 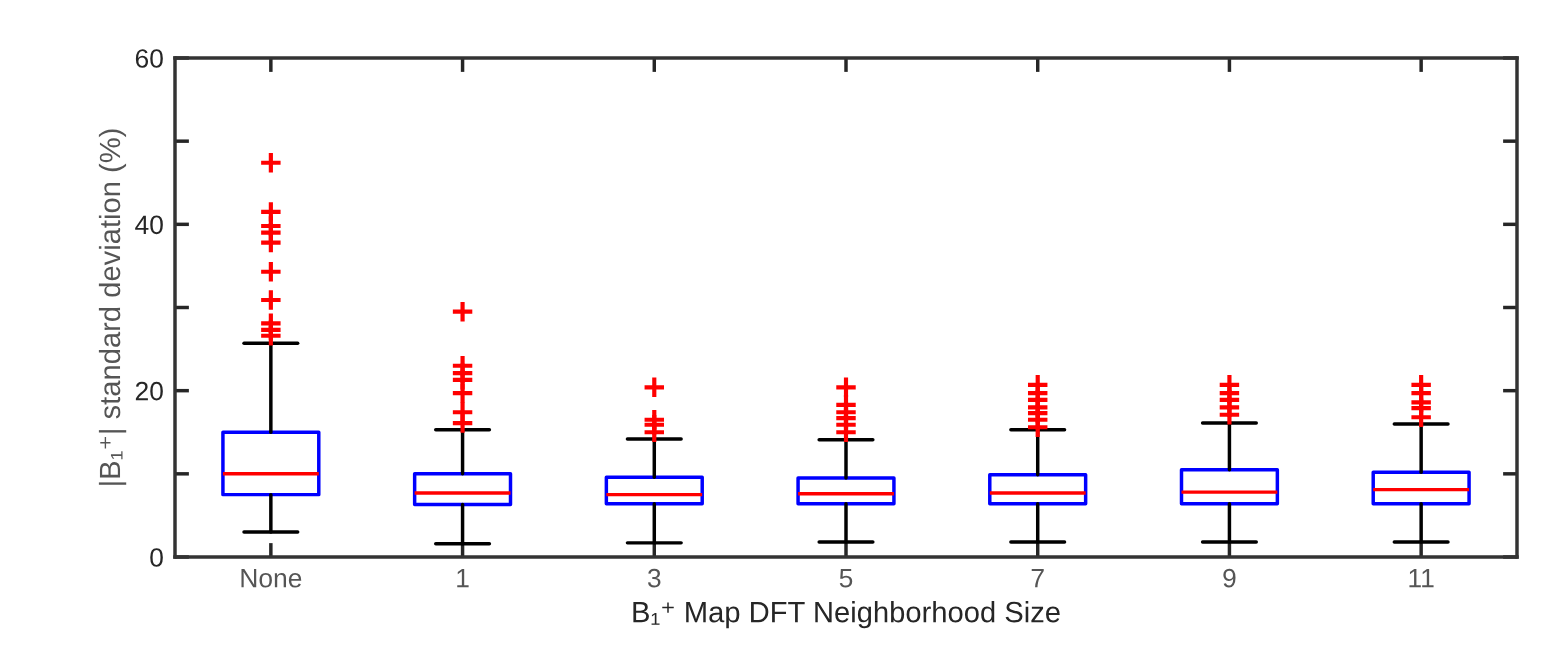 I want to click on x-tick-label: 7, so click(x=1037, y=578).